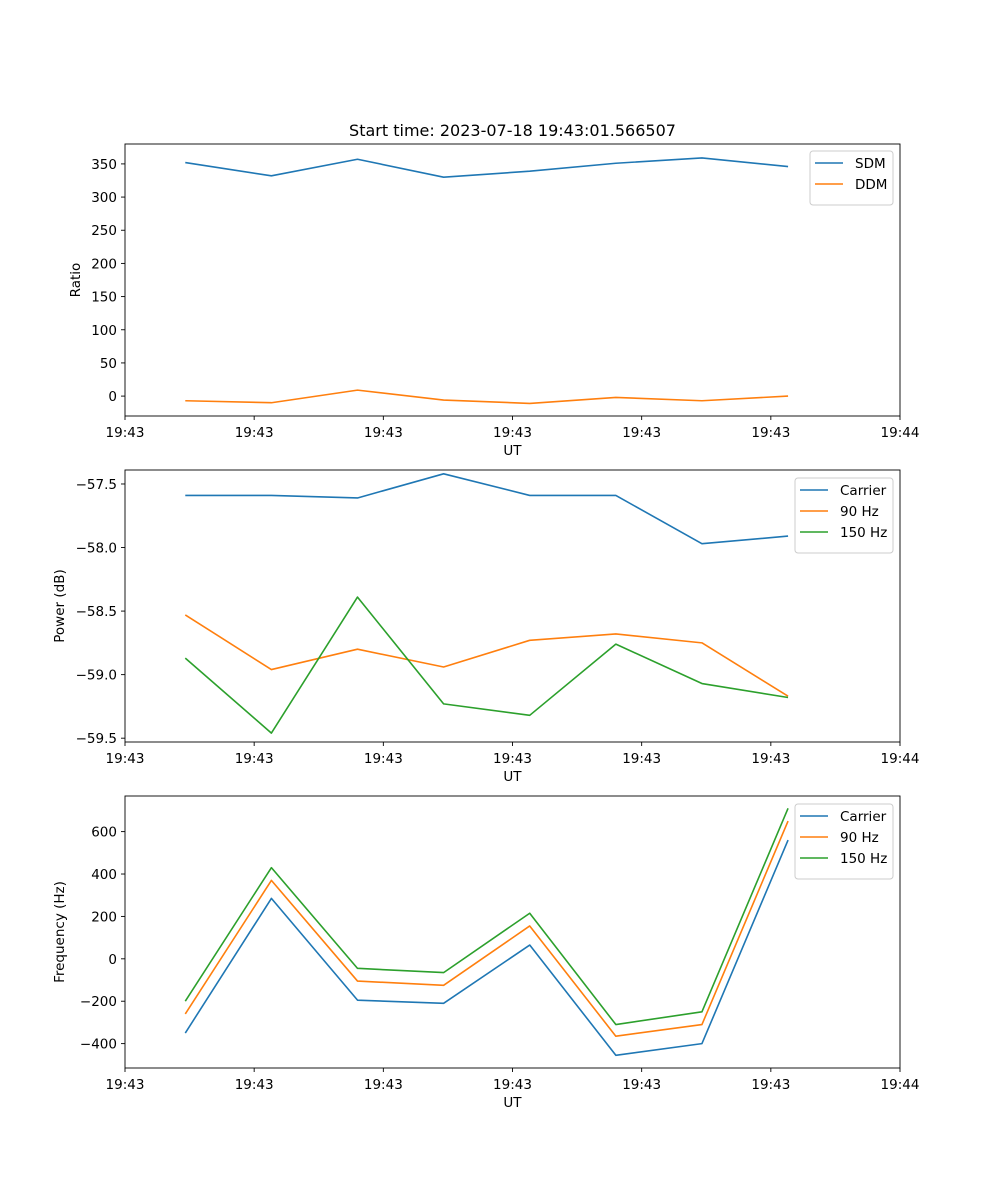  I want to click on y-axis-label: Ratio, so click(76, 280).